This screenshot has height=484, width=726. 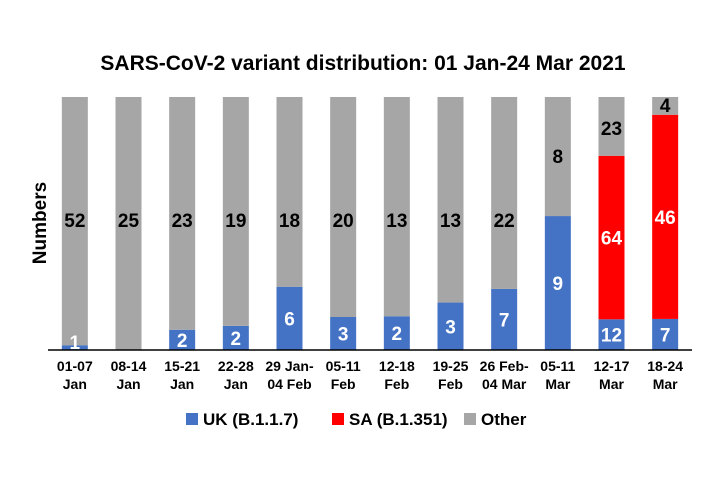 I want to click on data-label-other-10: 23, so click(x=611, y=129).